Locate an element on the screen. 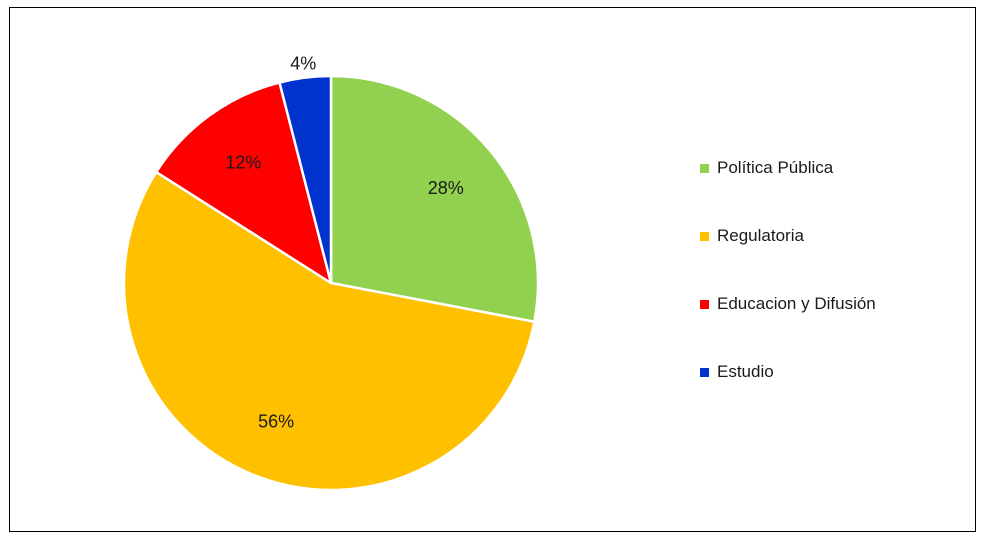 This screenshot has height=541, width=987. legend-item-regulatoria: Regulatoria is located at coordinates (788, 236).